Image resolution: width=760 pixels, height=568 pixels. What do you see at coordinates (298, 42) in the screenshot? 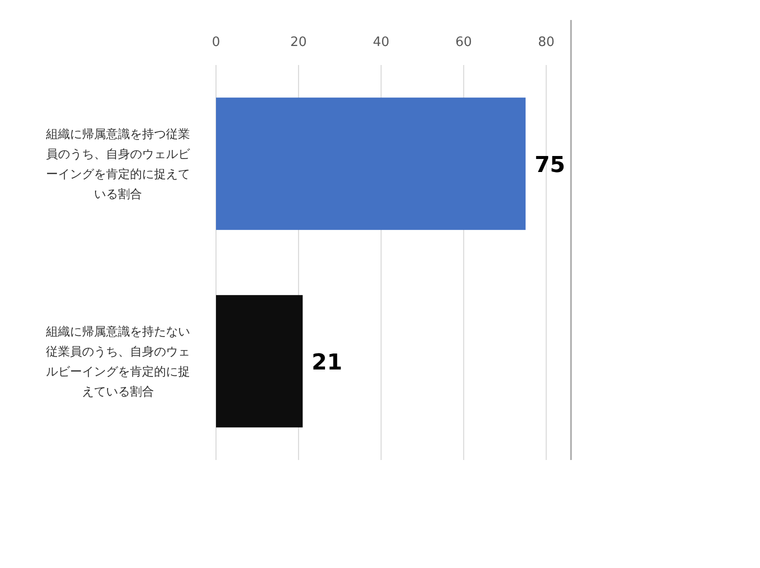
I see `x-tick-label: 20` at bounding box center [298, 42].